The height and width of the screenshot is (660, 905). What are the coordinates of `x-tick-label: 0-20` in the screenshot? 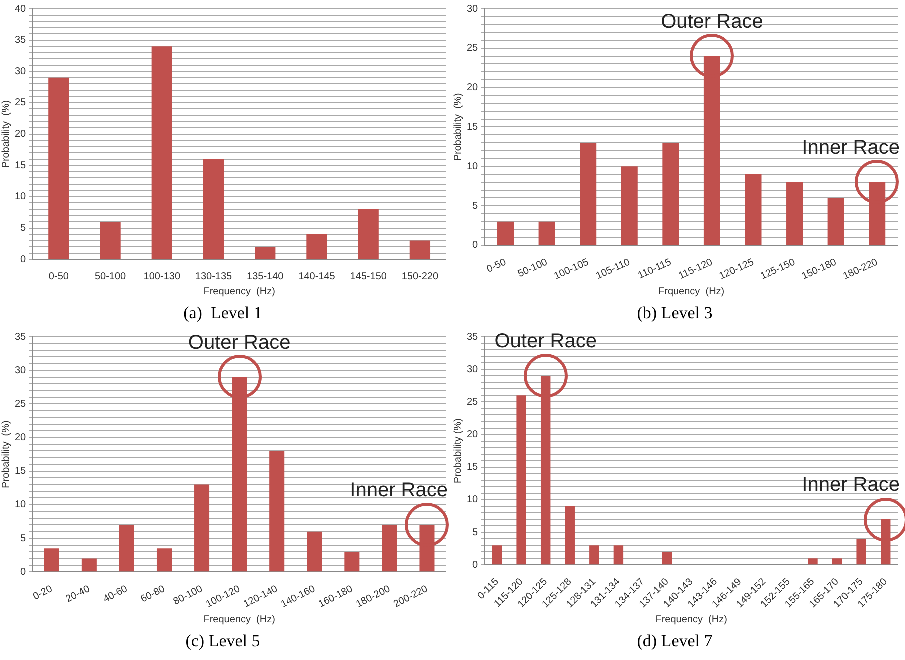 It's located at (43, 593).